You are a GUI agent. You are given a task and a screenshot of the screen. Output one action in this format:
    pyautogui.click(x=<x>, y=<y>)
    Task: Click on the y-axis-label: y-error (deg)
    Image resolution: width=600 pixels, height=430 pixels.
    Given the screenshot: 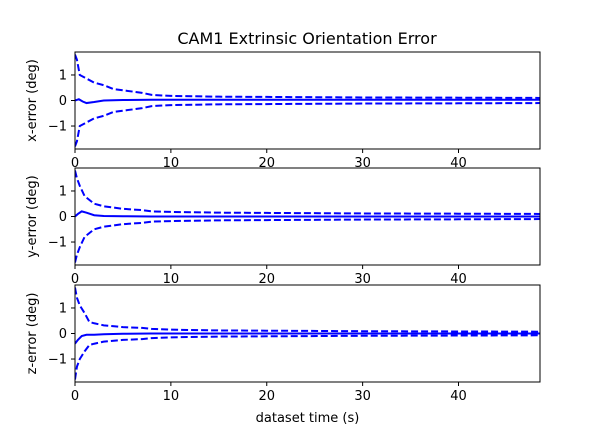 What is the action you would take?
    pyautogui.click(x=32, y=216)
    